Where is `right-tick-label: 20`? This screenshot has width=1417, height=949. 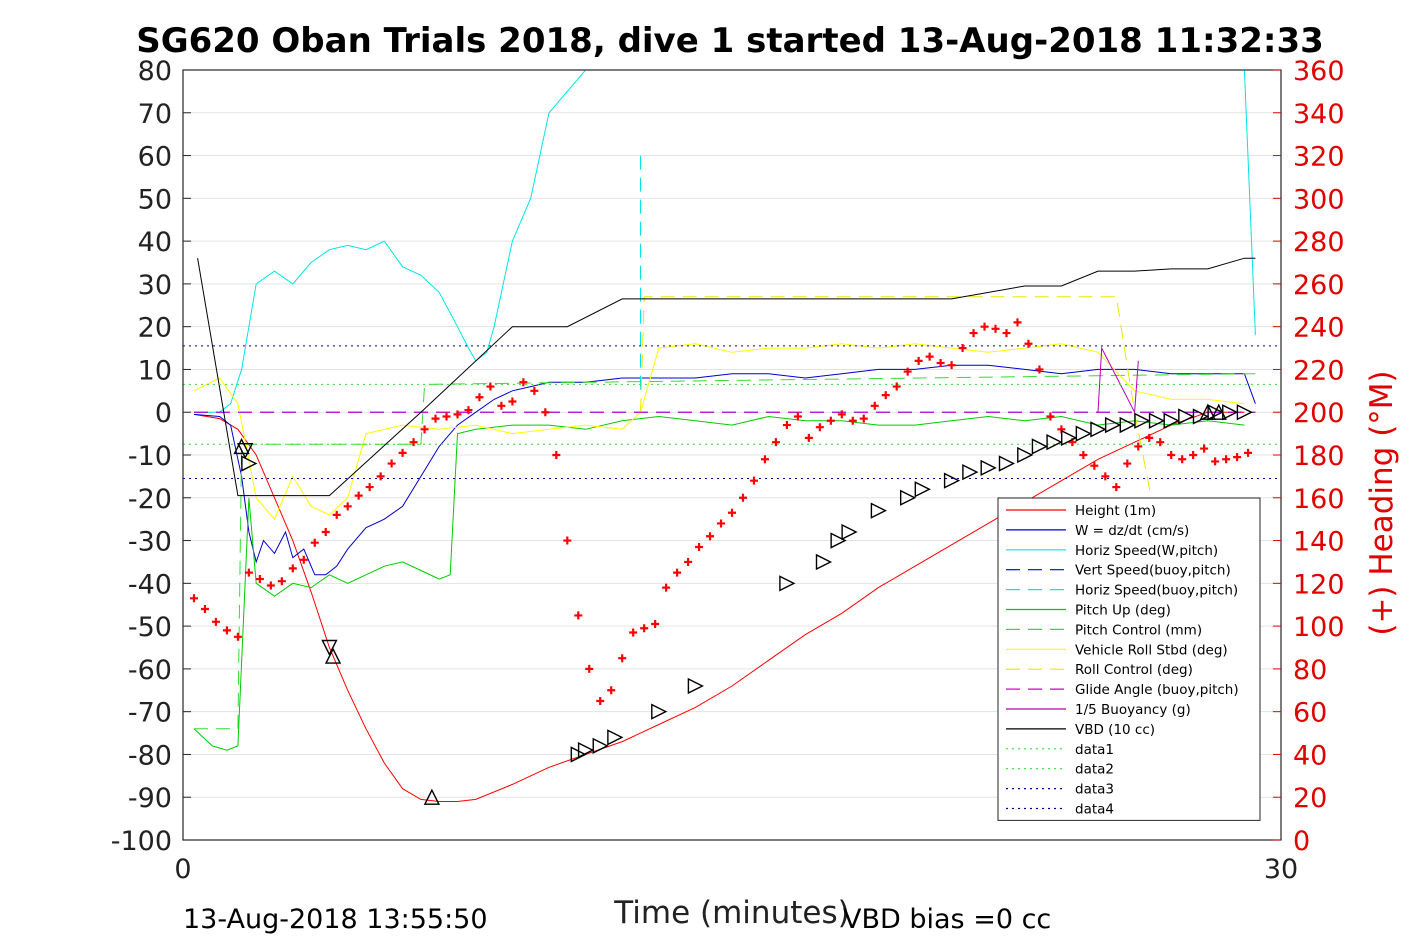 right-tick-label: 20 is located at coordinates (1310, 798).